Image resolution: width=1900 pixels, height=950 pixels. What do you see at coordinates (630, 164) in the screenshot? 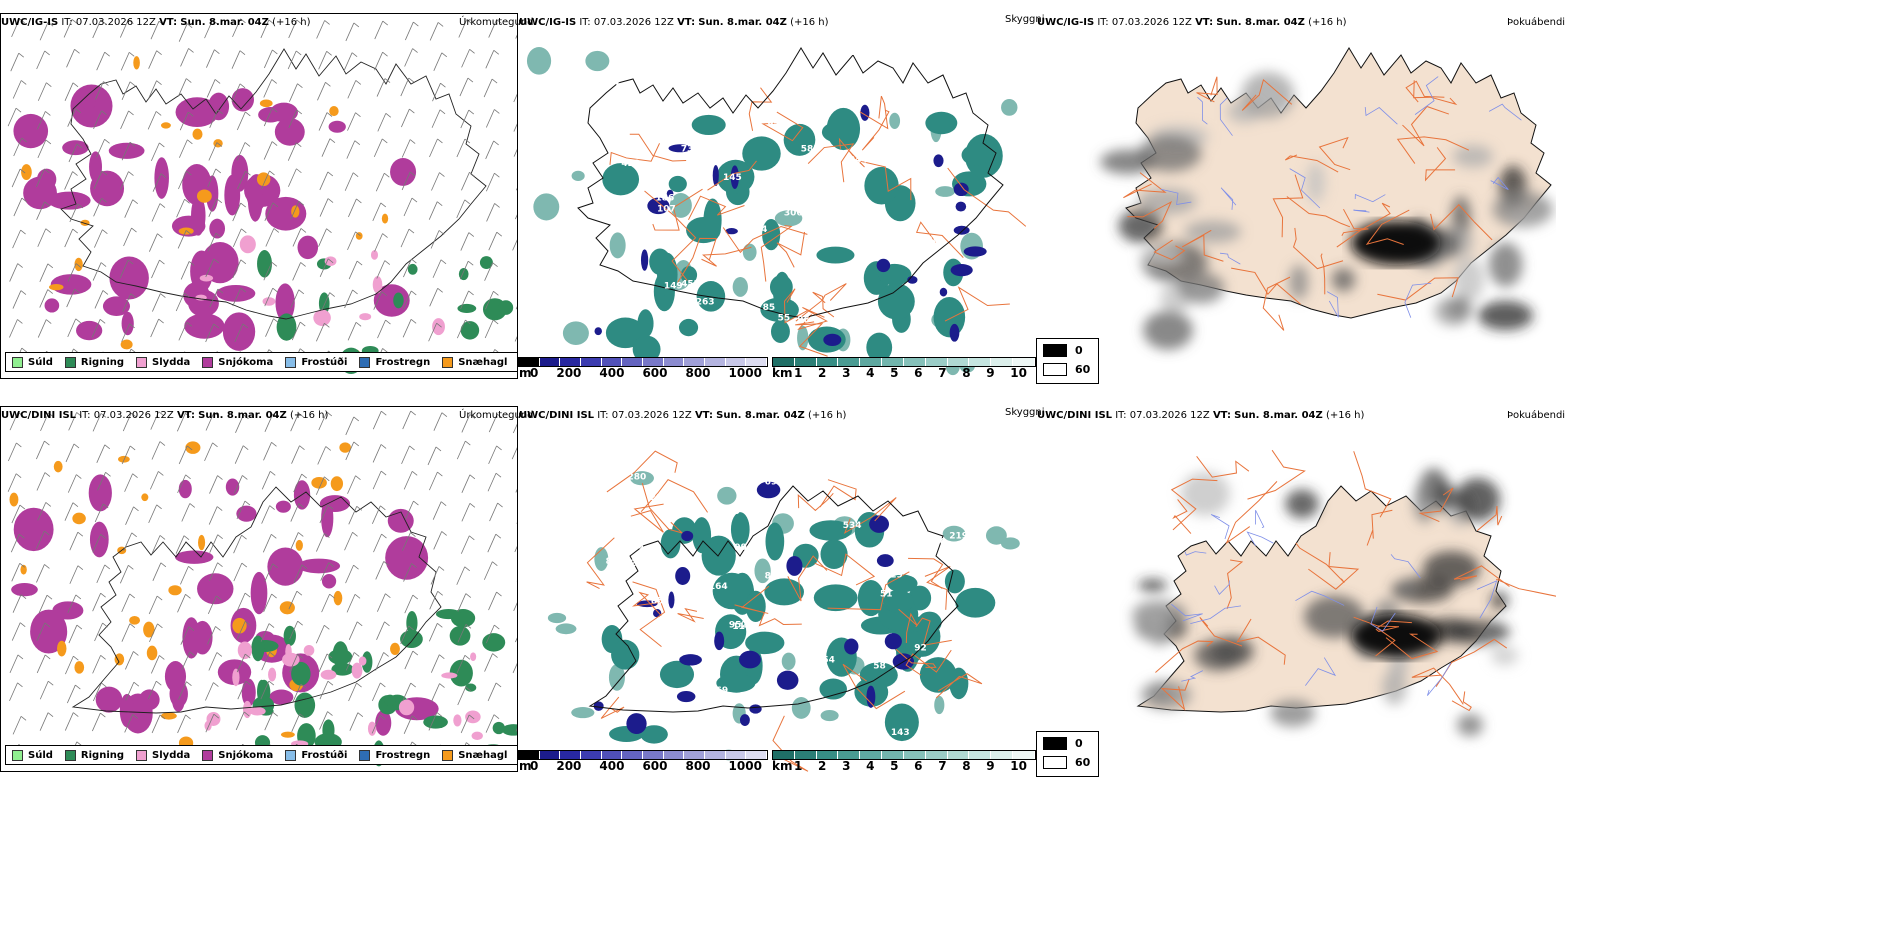
I see `height-label: 429` at bounding box center [630, 164].